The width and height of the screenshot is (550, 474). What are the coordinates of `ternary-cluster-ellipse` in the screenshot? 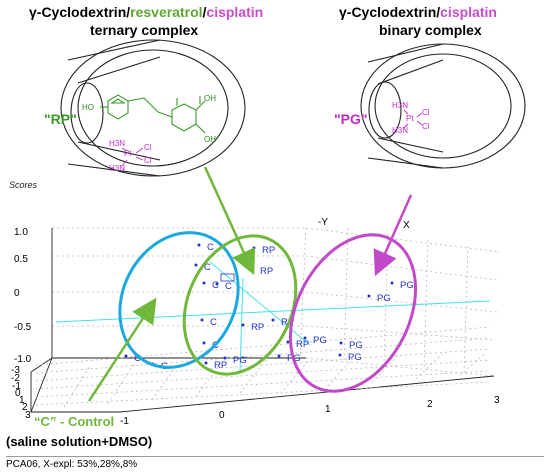 It's located at (240, 305).